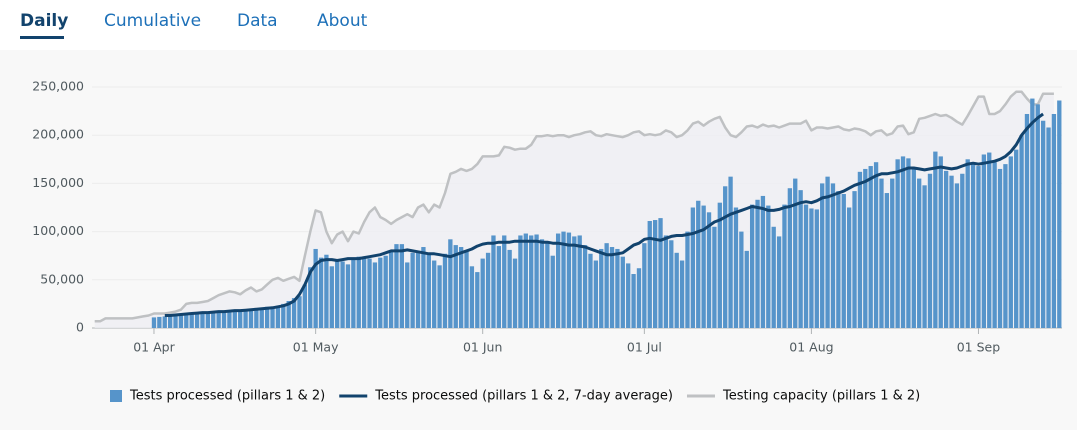  I want to click on tab-data: Data, so click(257, 21).